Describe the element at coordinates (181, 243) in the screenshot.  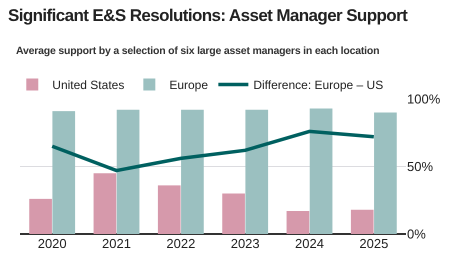
I see `x-tick-label: 2022` at that location.